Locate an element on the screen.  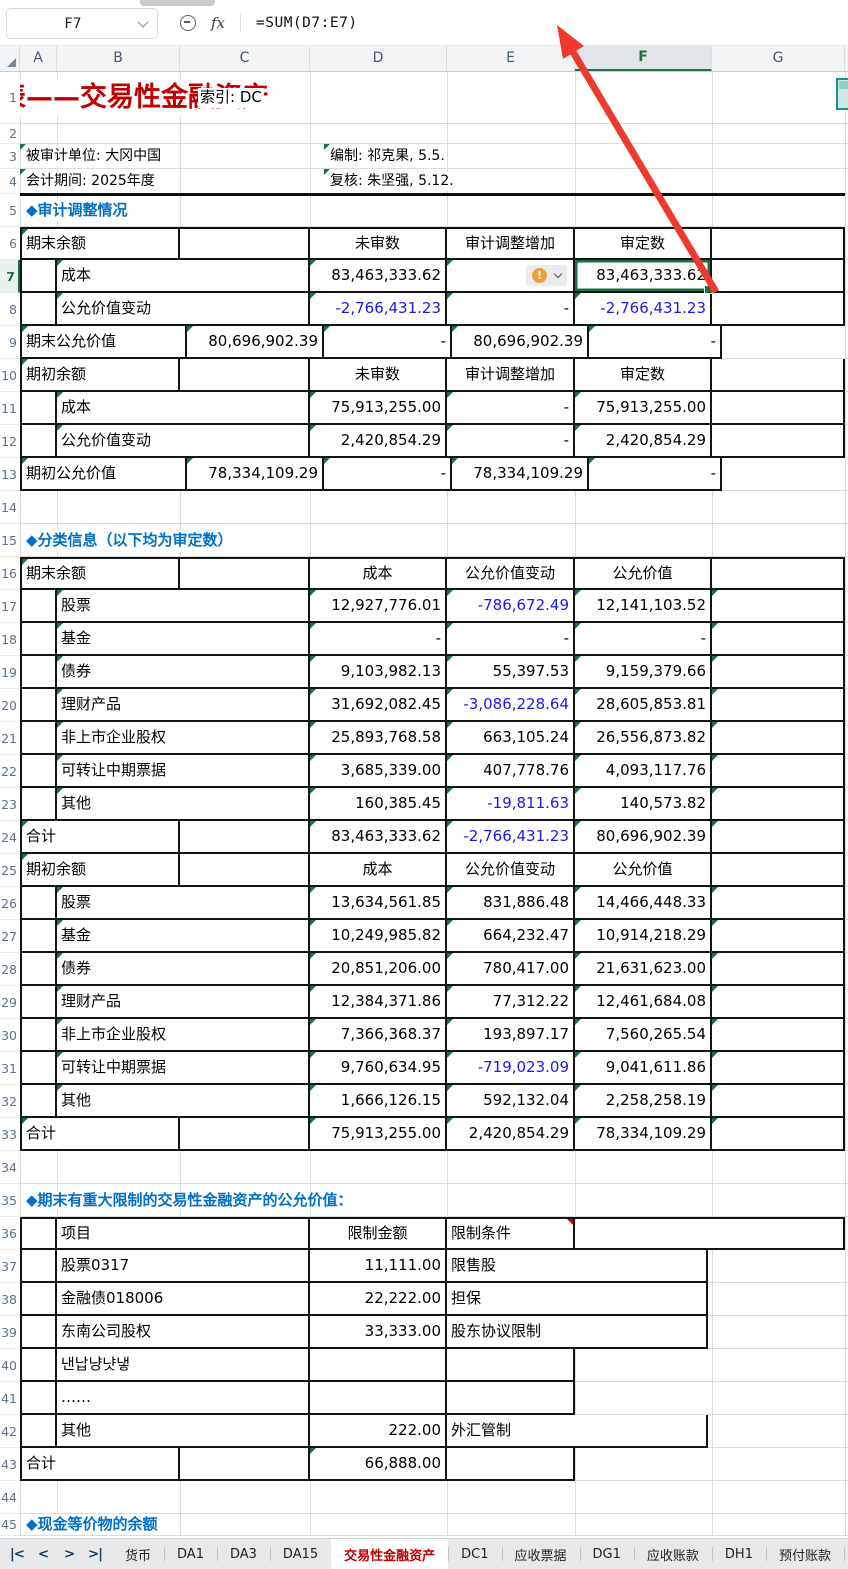
cell-G27 is located at coordinates (778, 936).